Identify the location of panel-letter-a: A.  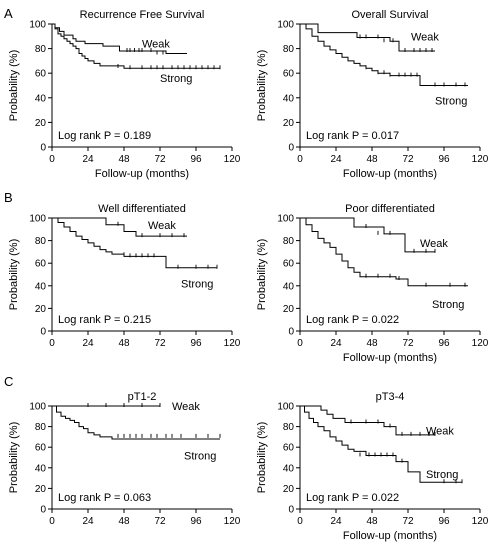
(8, 13).